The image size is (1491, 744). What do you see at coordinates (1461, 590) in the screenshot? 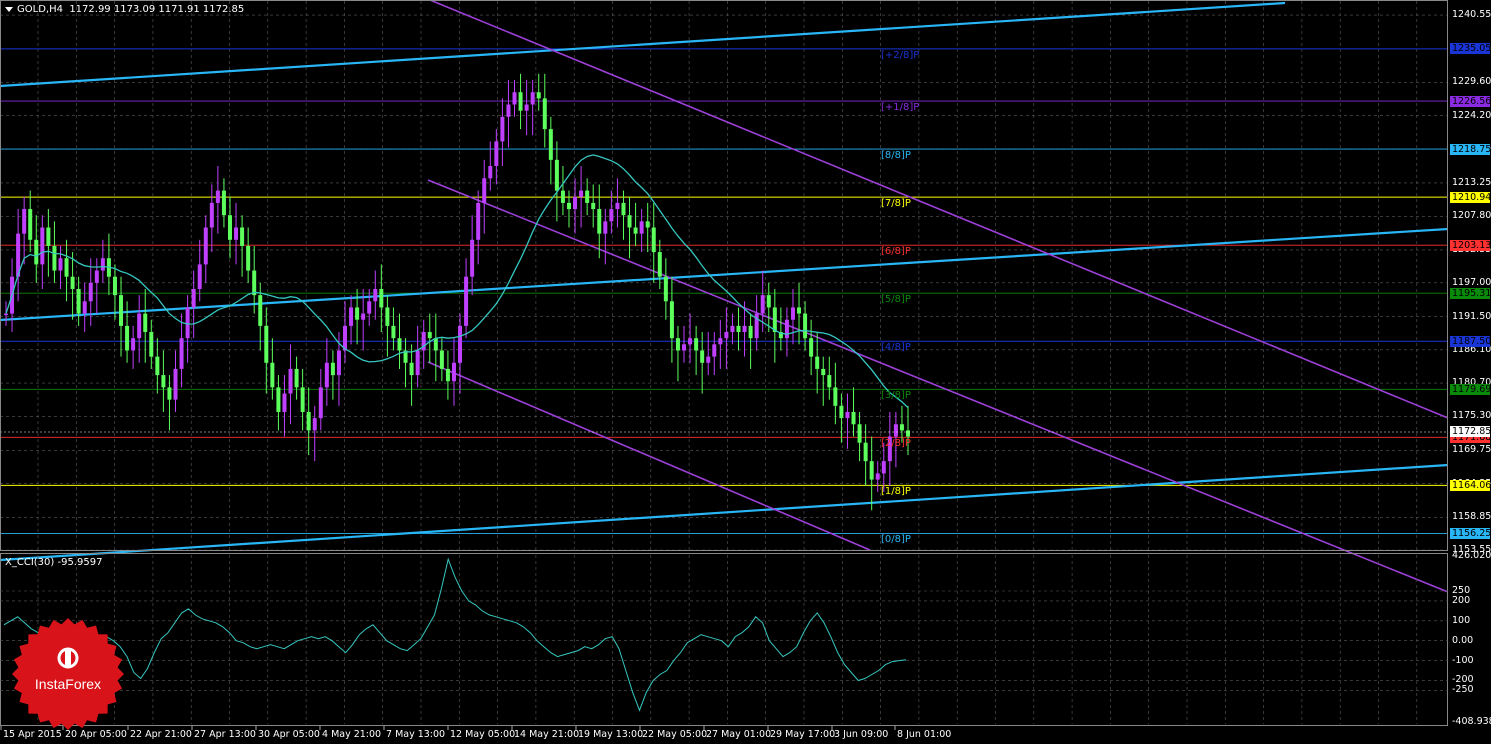
I see `cci-axis-label: 250` at bounding box center [1461, 590].